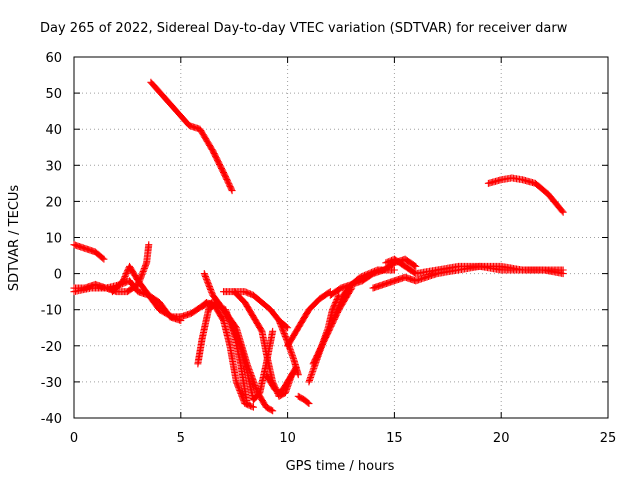 The height and width of the screenshot is (480, 640). What do you see at coordinates (53, 94) in the screenshot?
I see `y-tick-label: 50` at bounding box center [53, 94].